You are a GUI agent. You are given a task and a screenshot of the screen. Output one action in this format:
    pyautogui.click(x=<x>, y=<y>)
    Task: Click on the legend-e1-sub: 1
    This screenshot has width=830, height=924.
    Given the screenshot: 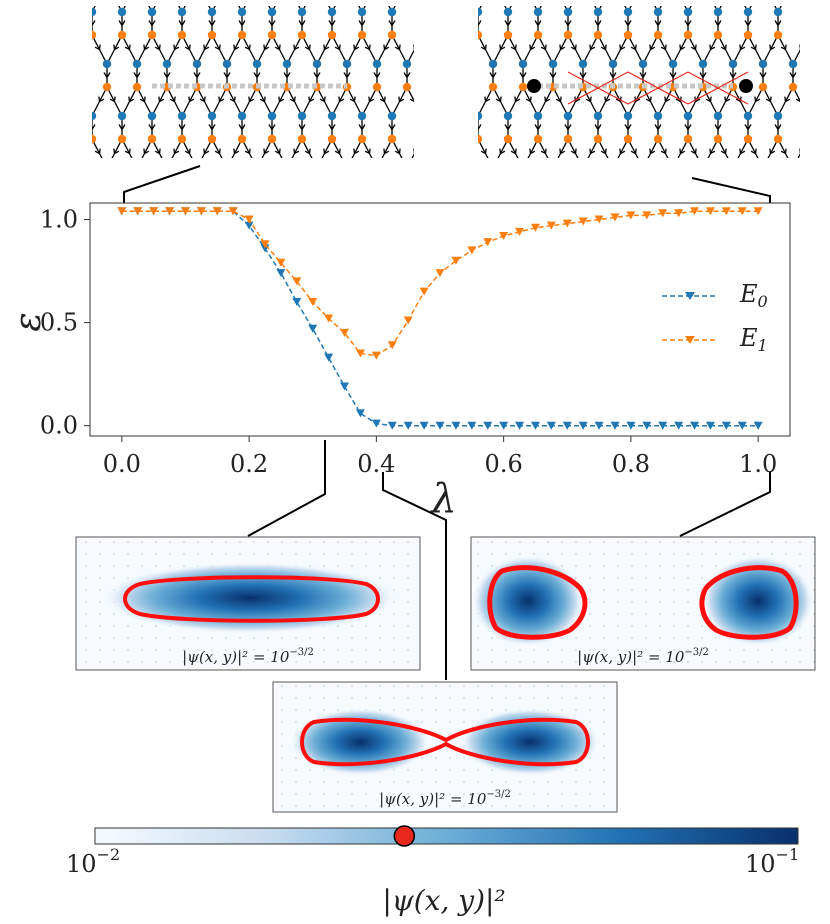 What is the action you would take?
    pyautogui.click(x=763, y=345)
    